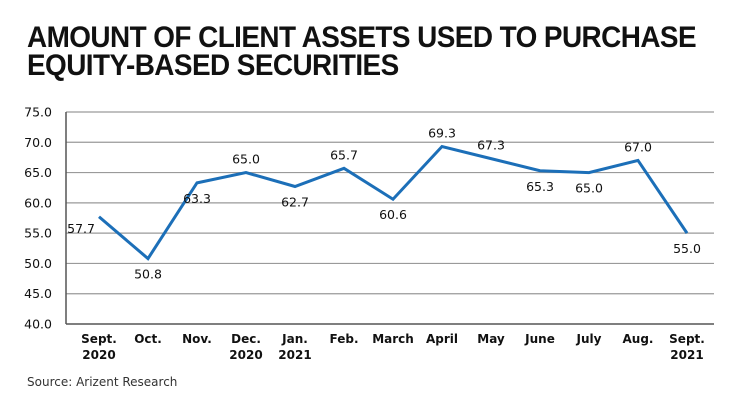 The width and height of the screenshot is (740, 415). What do you see at coordinates (38, 263) in the screenshot?
I see `y-tick-label: 50.0` at bounding box center [38, 263].